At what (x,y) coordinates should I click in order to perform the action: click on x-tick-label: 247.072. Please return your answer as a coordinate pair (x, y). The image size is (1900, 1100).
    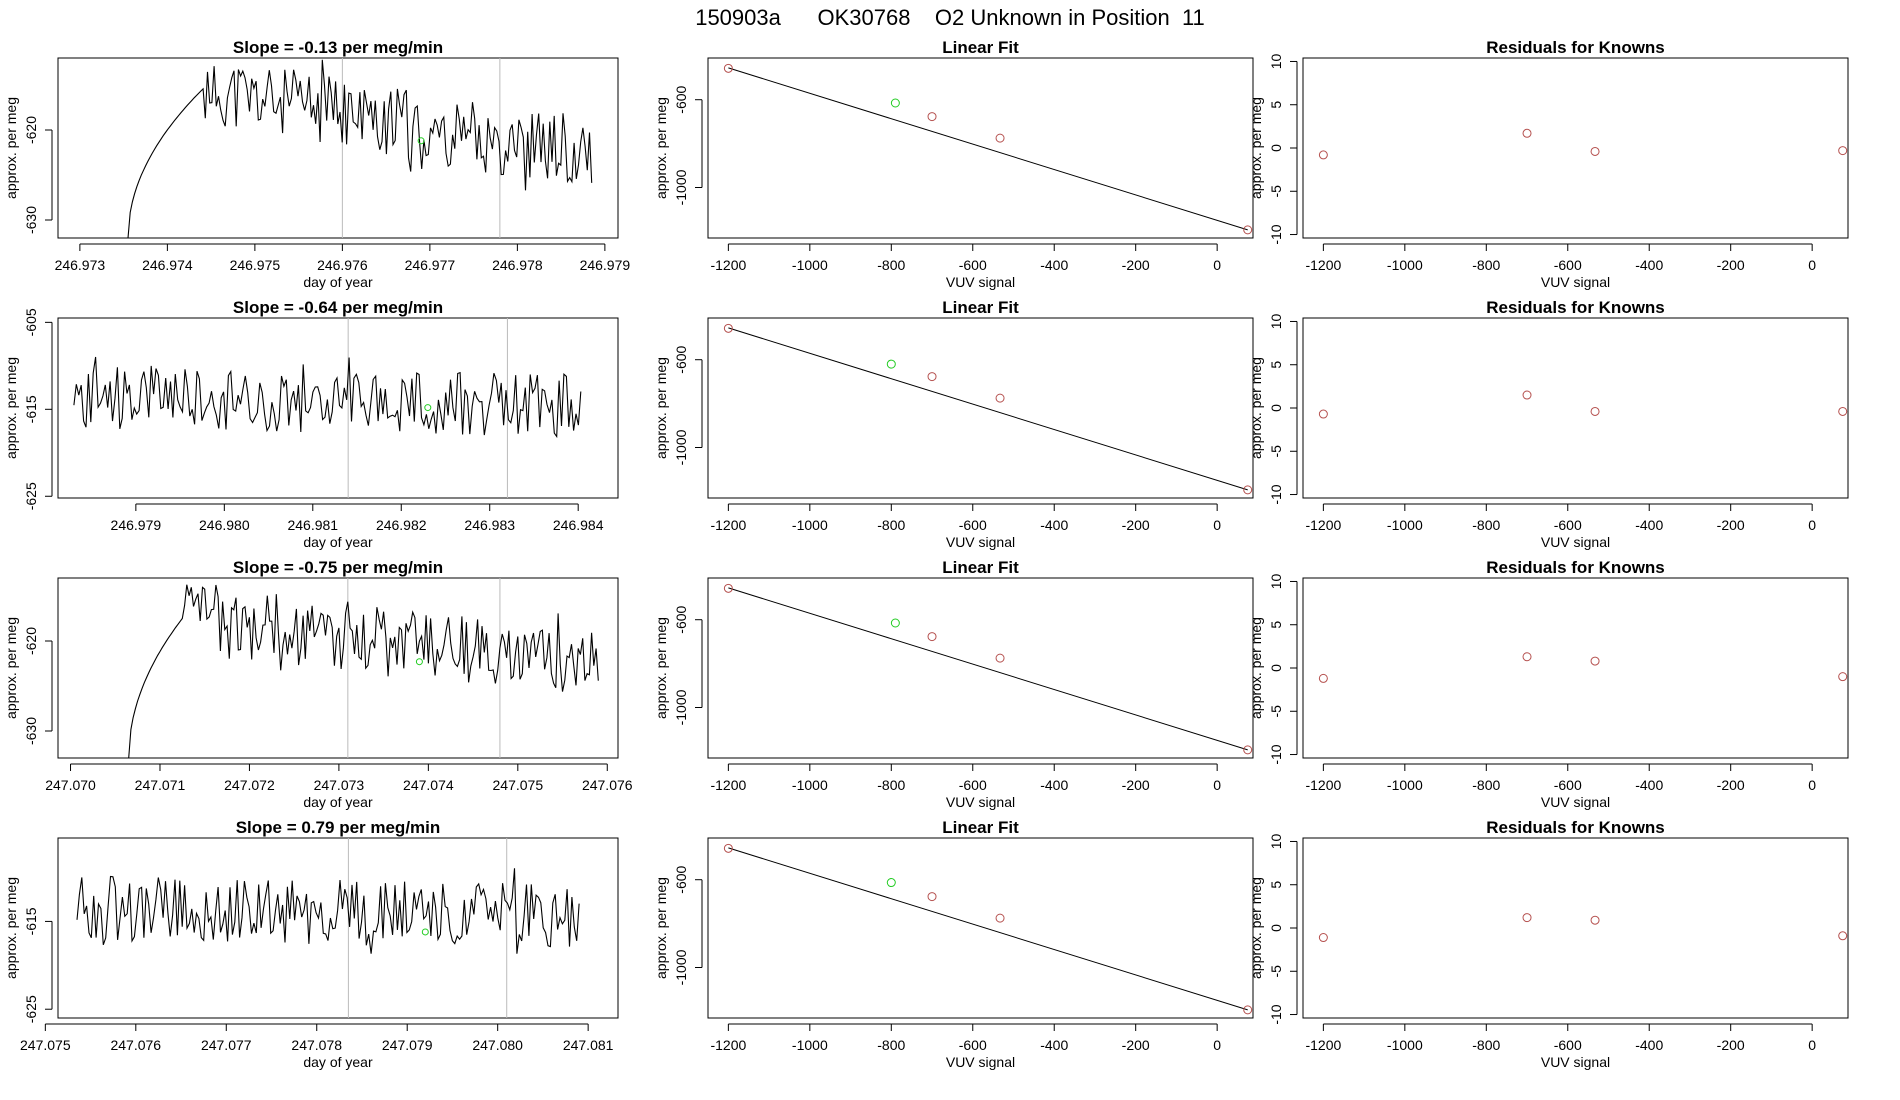
    Looking at the image, I should click on (249, 785).